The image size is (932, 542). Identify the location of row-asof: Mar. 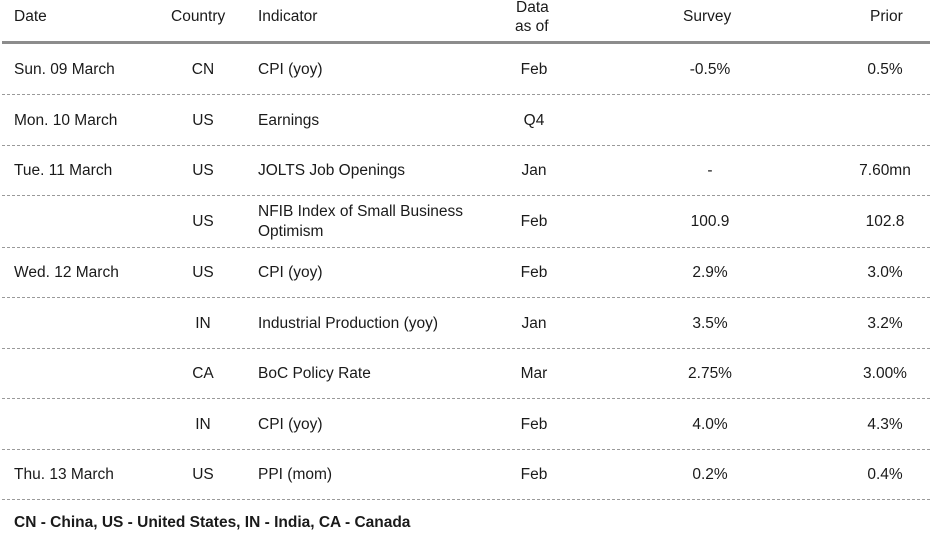
(534, 373).